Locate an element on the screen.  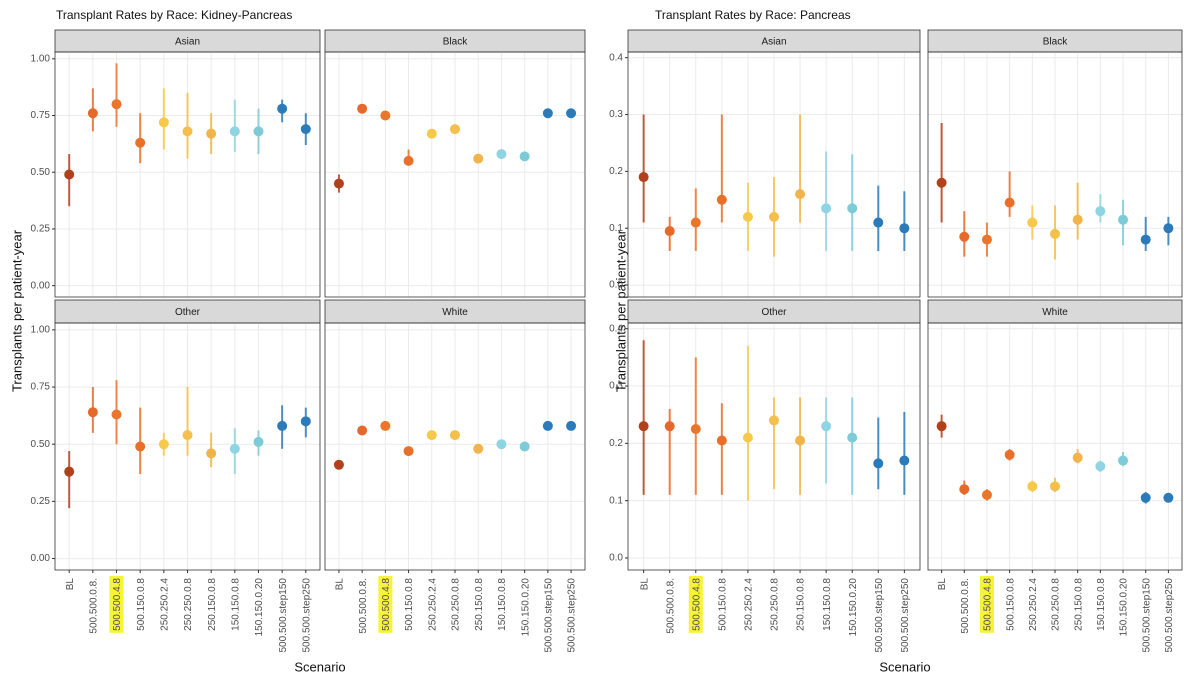
x-tick-label: 250.150.0.8 is located at coordinates (1078, 604).